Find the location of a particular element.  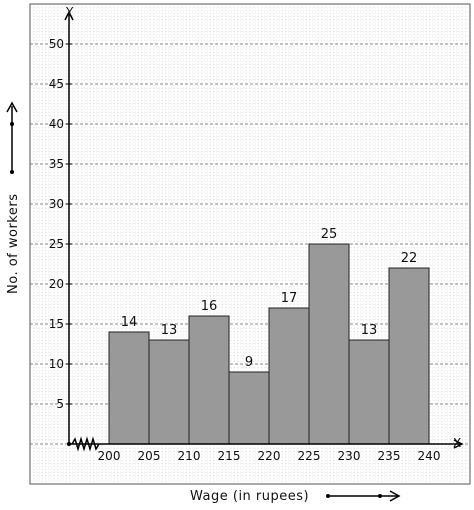

x-tick-label: 215 is located at coordinates (229, 456).